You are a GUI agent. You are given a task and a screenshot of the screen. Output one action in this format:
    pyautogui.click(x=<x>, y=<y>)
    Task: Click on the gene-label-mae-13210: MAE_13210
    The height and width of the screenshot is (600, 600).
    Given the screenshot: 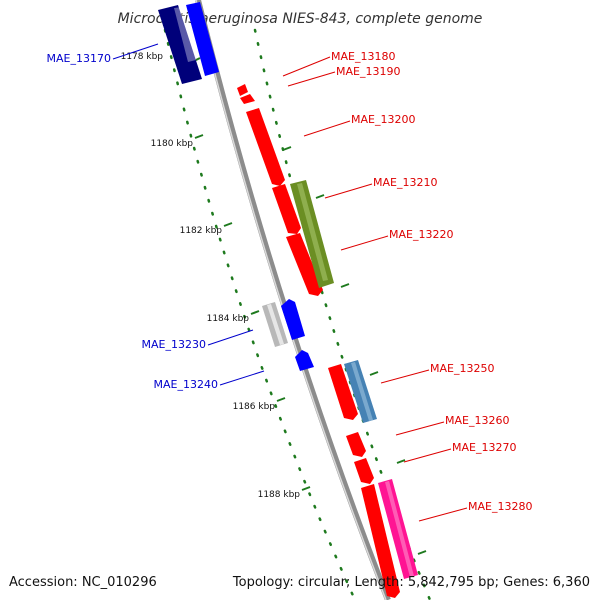 What is the action you would take?
    pyautogui.click(x=405, y=182)
    